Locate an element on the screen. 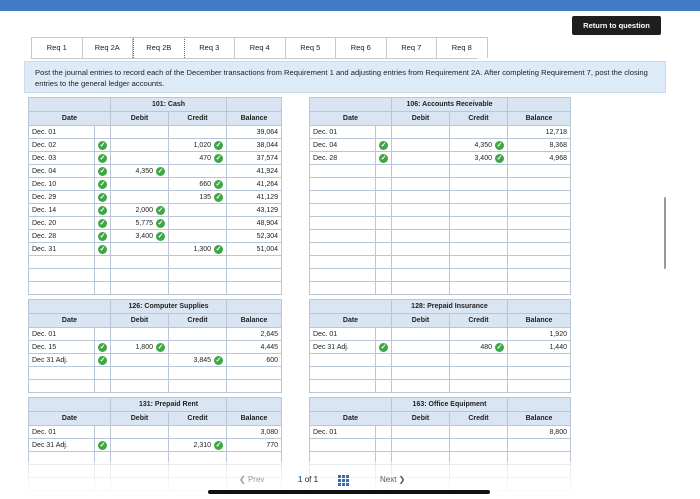  credit-cell: 660 ✓ is located at coordinates (197, 184).